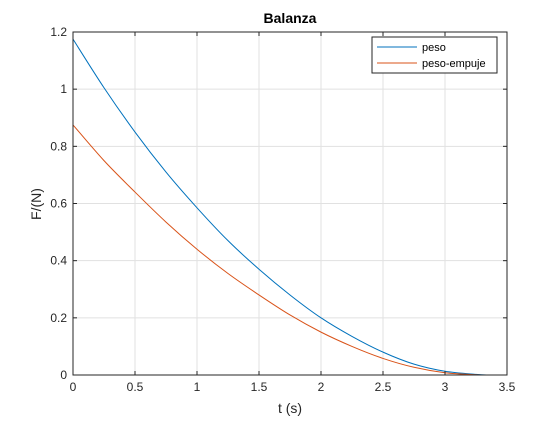 The width and height of the screenshot is (560, 425). What do you see at coordinates (58, 32) in the screenshot?
I see `y-tick-label: 1.2` at bounding box center [58, 32].